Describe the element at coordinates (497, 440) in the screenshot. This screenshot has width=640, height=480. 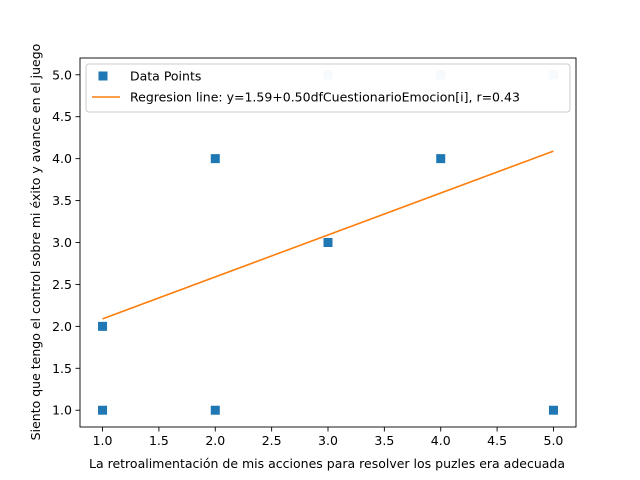
I see `x-tick-label: 4.5` at that location.